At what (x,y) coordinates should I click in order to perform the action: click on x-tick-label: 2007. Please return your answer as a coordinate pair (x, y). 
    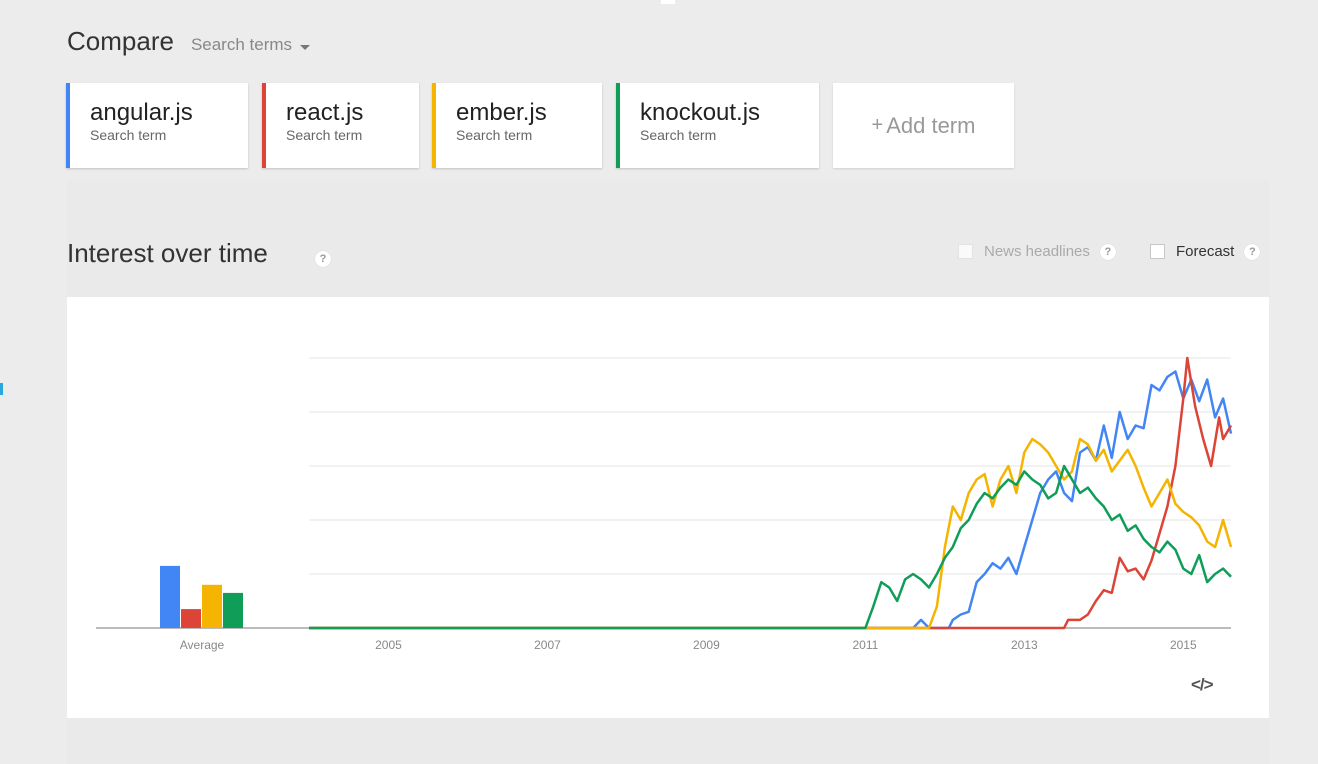
    Looking at the image, I should click on (547, 645).